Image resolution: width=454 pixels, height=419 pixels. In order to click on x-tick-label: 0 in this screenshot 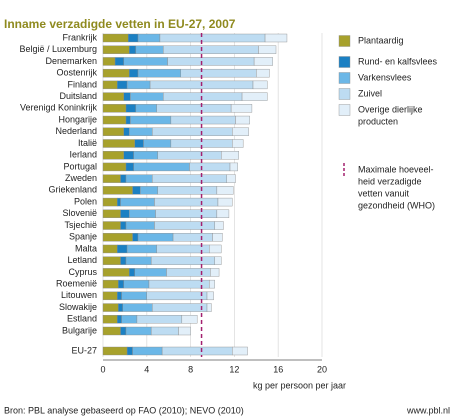, I will do `click(102, 369)`.